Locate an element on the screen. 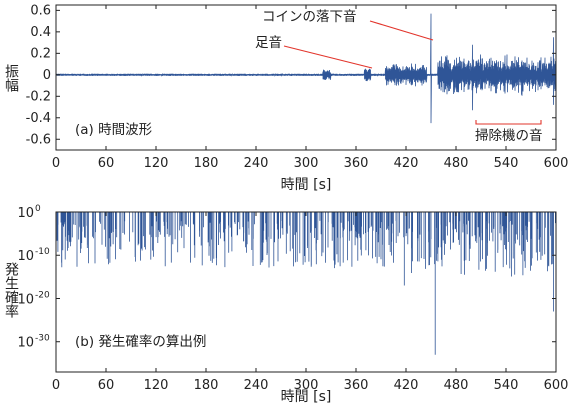 This screenshot has height=409, width=570. probability-x-tick-label: 60 is located at coordinates (106, 385).